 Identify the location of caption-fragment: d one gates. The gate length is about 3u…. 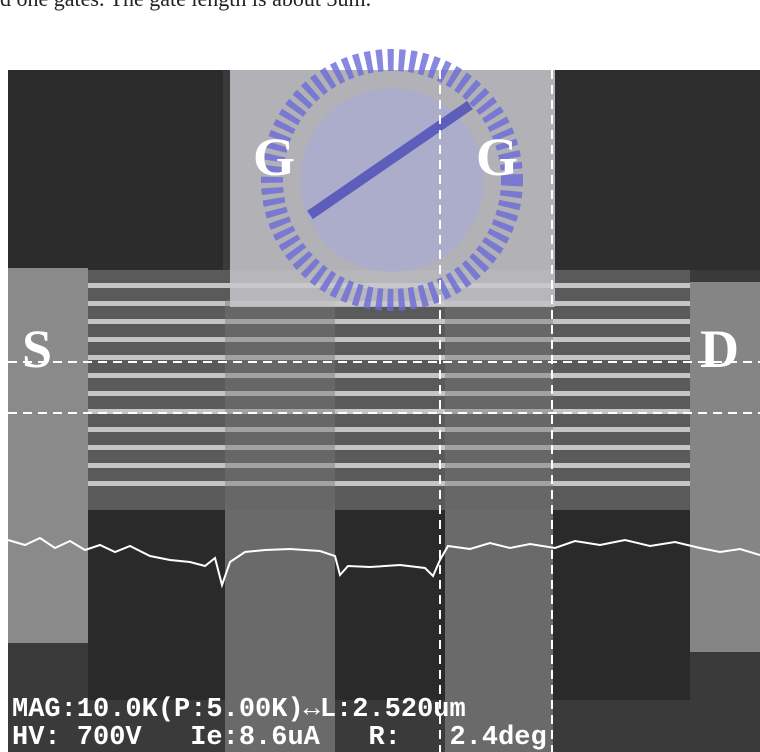
(185, 6).